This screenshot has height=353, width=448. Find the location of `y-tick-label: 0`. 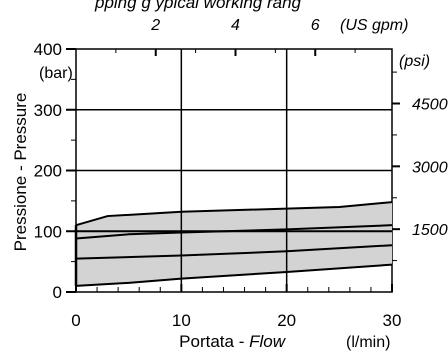

y-tick-label: 0 is located at coordinates (57, 292).